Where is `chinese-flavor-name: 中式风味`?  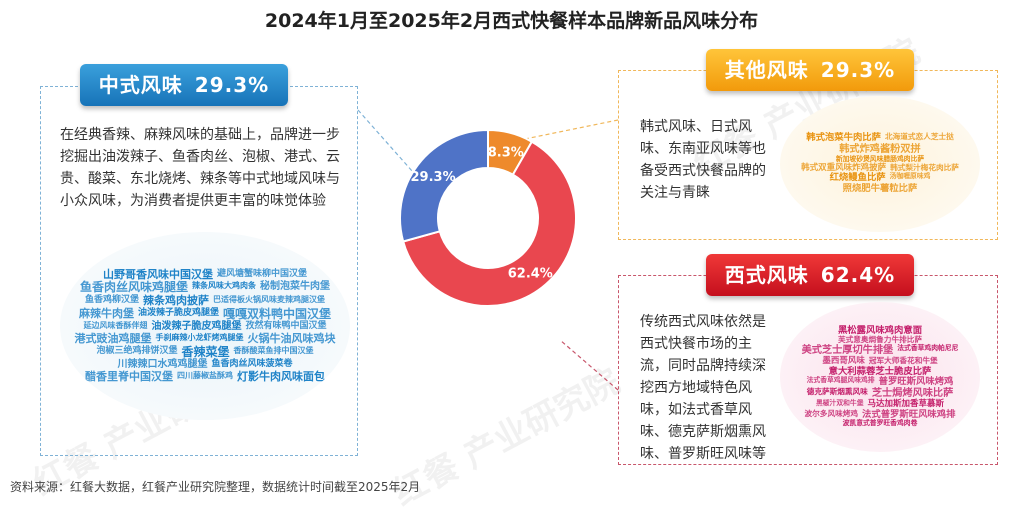
chinese-flavor-name: 中式风味 is located at coordinates (140, 85).